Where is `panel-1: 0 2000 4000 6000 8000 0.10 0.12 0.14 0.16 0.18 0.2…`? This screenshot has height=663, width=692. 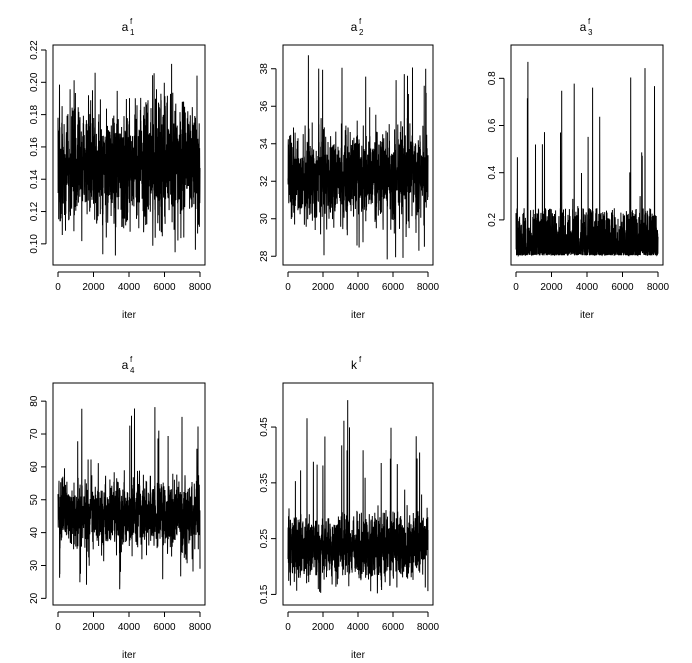
panel-1: 0 2000 4000 6000 8000 0.10 0.12 0.14 0.16 0.18 0.2… is located at coordinates (120, 169).